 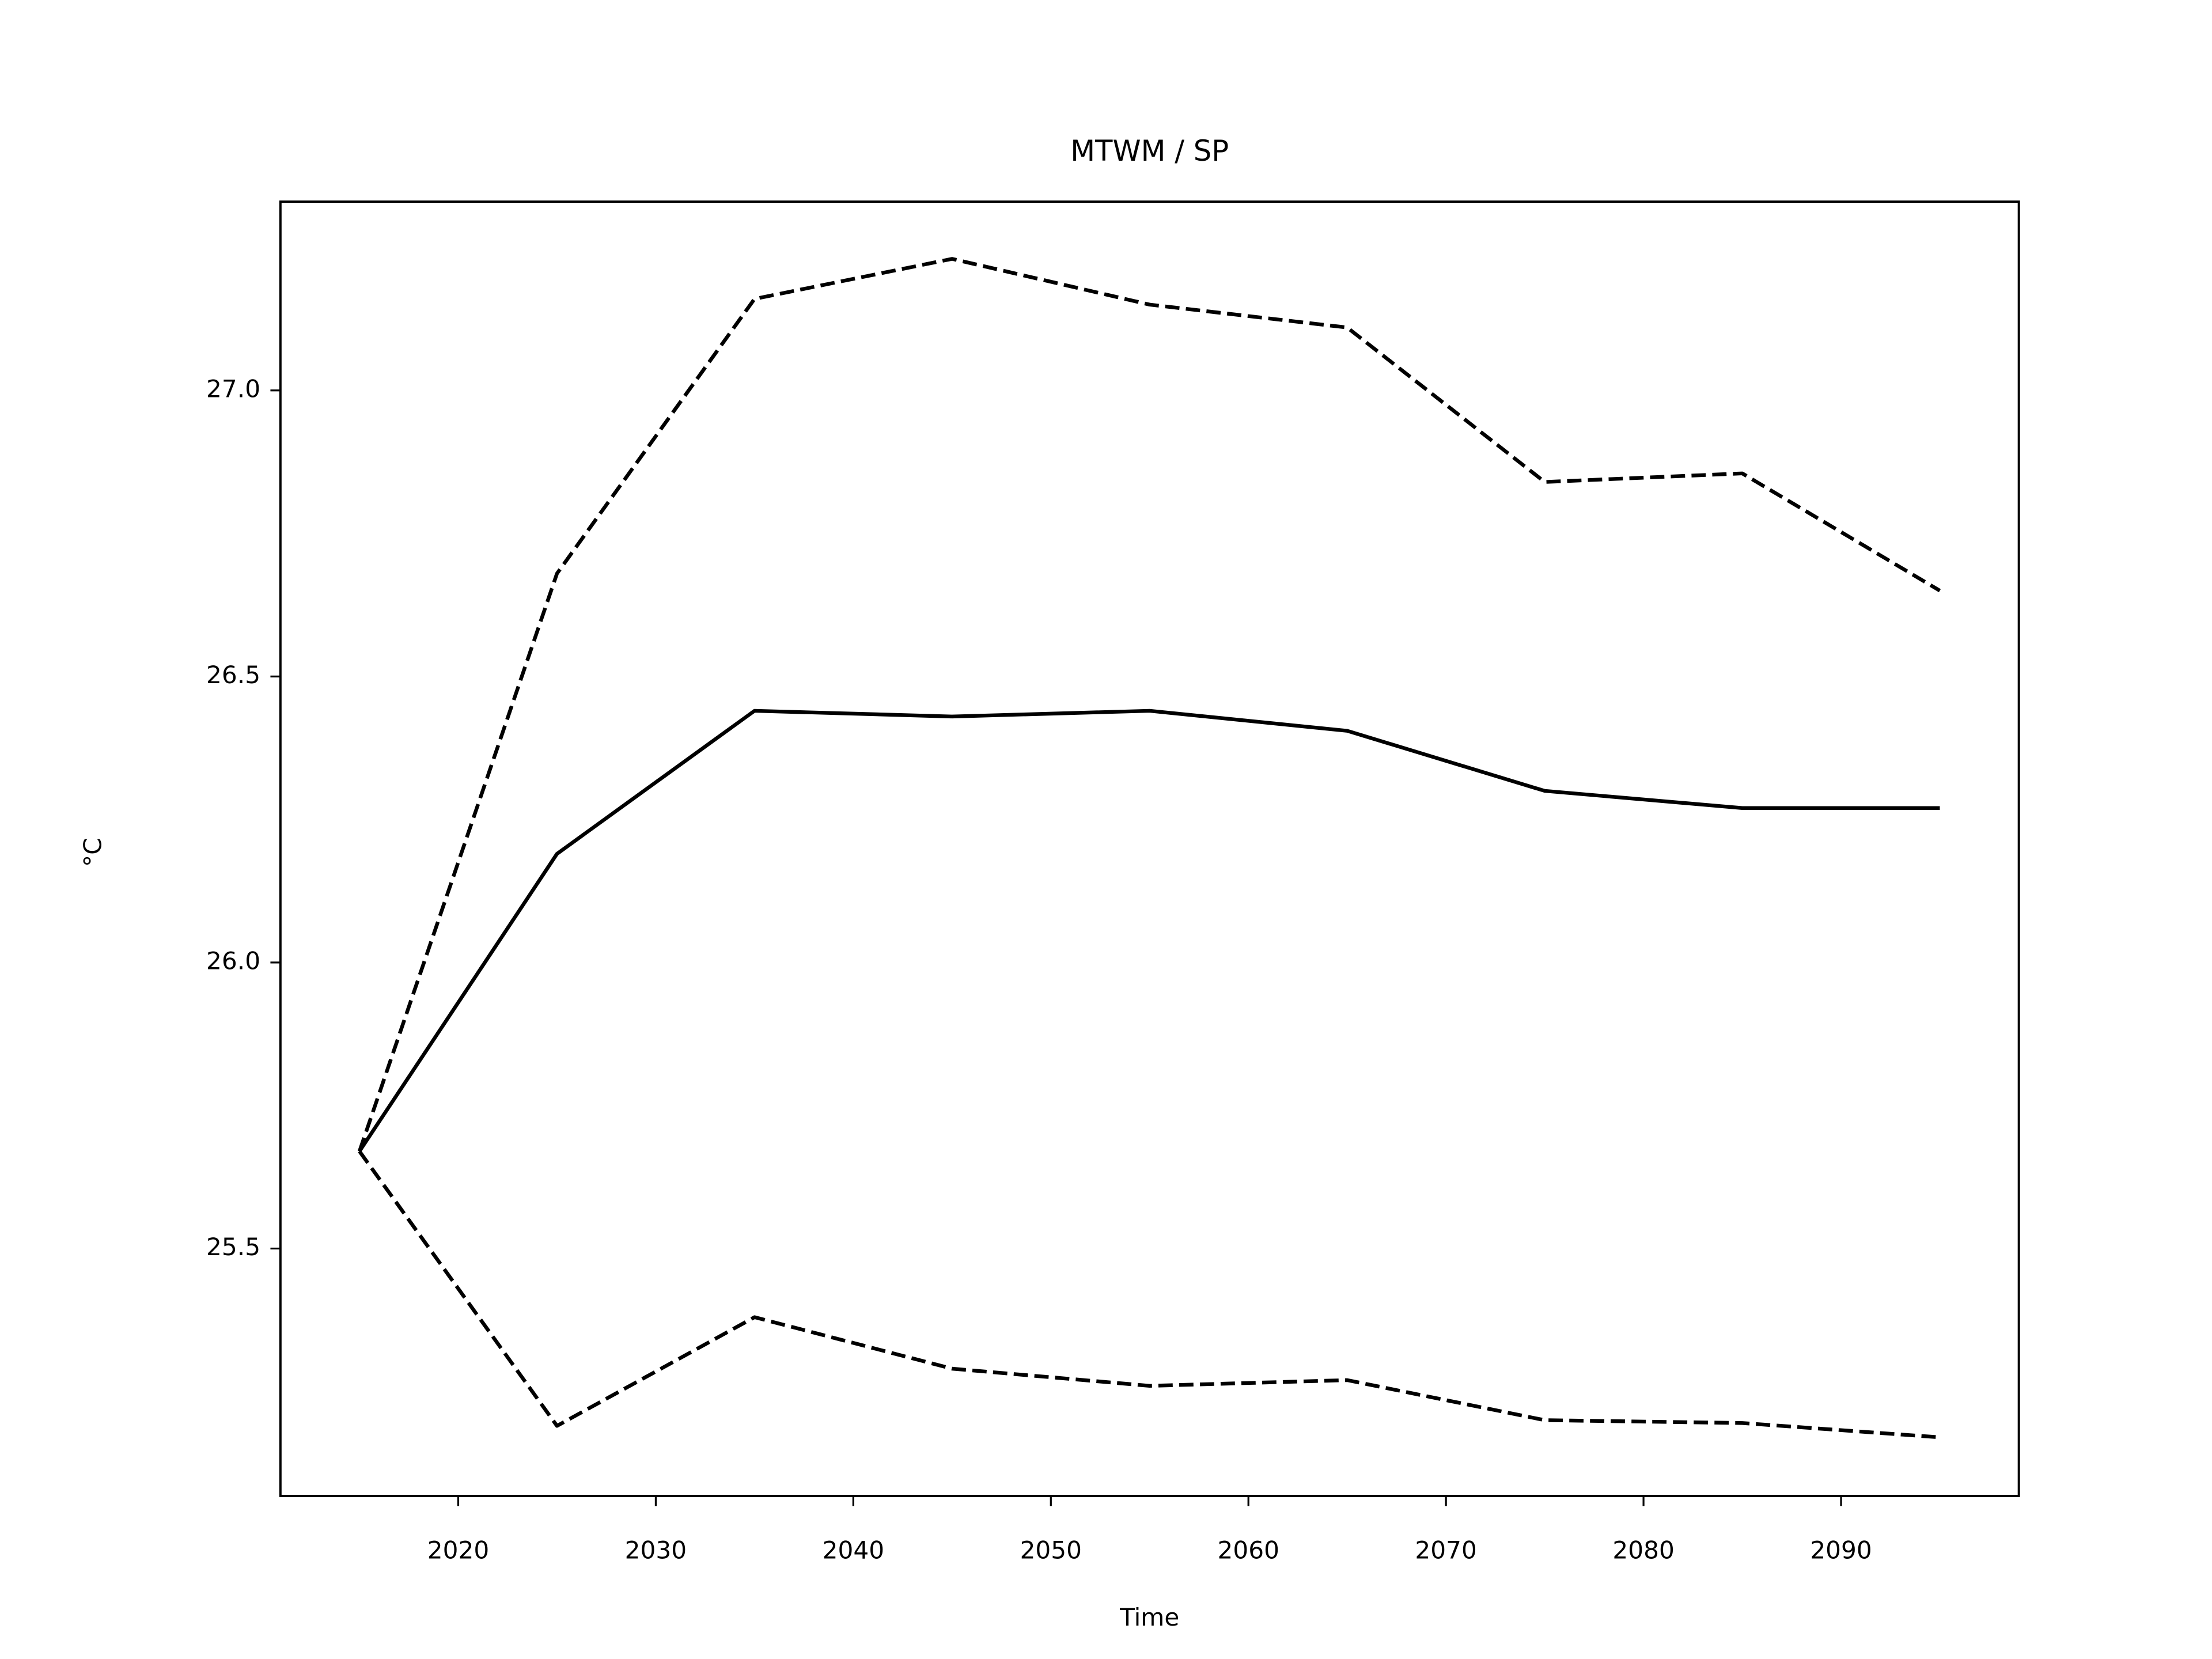 What do you see at coordinates (458, 1550) in the screenshot?
I see `x-tick-label: 2020` at bounding box center [458, 1550].